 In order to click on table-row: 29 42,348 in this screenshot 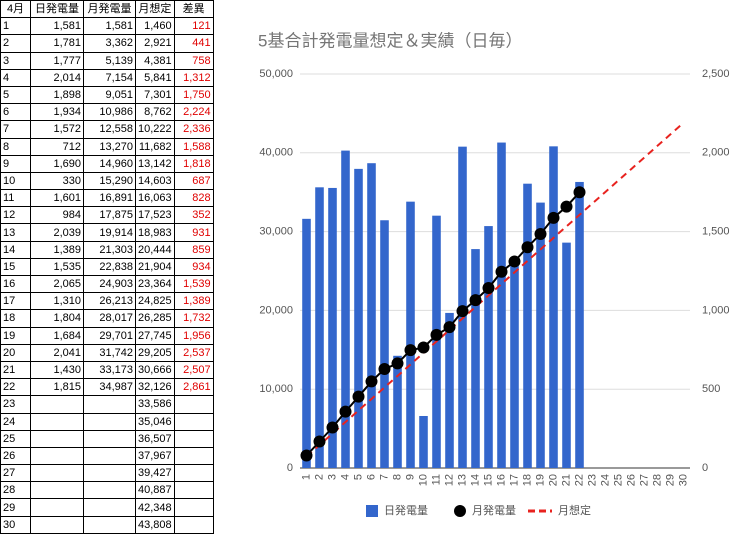, I will do `click(107, 507)`.